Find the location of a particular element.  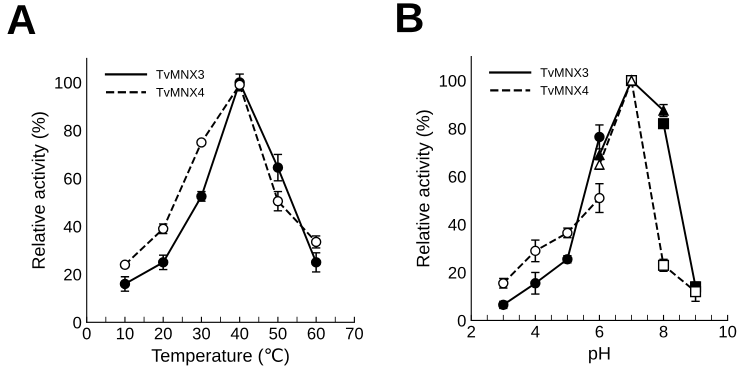

chart-title: B is located at coordinates (410, 17).